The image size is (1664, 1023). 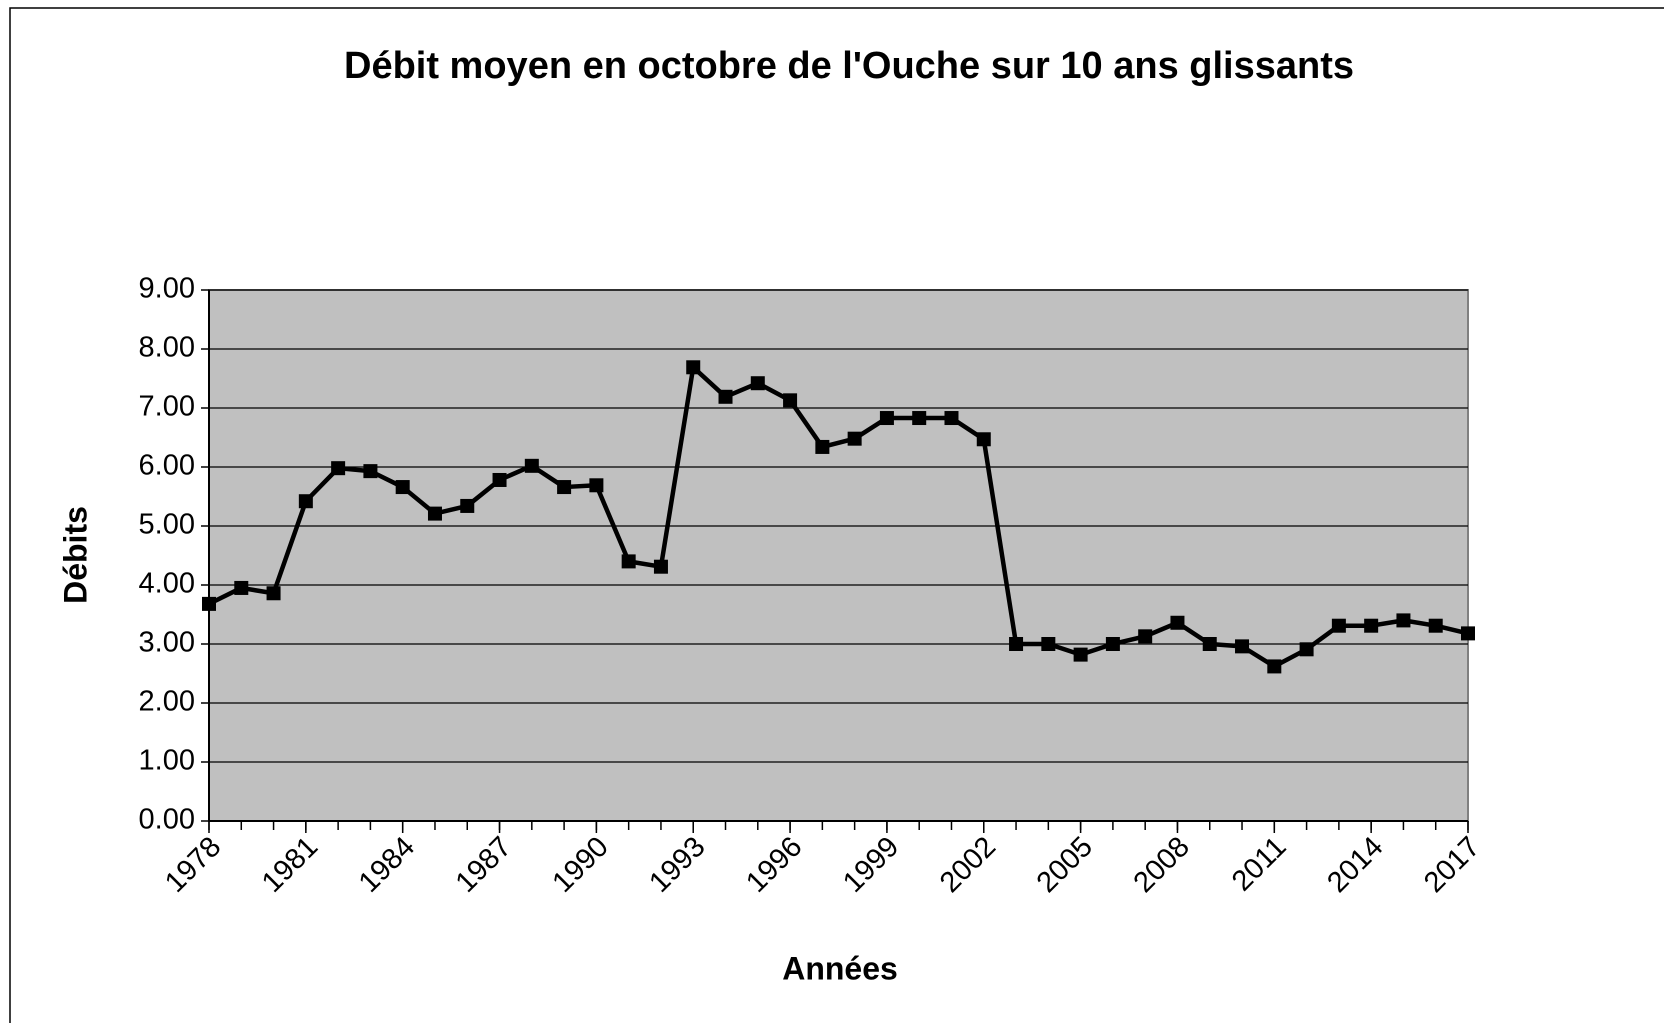 What do you see at coordinates (387, 865) in the screenshot?
I see `x-tick-label: 1984` at bounding box center [387, 865].